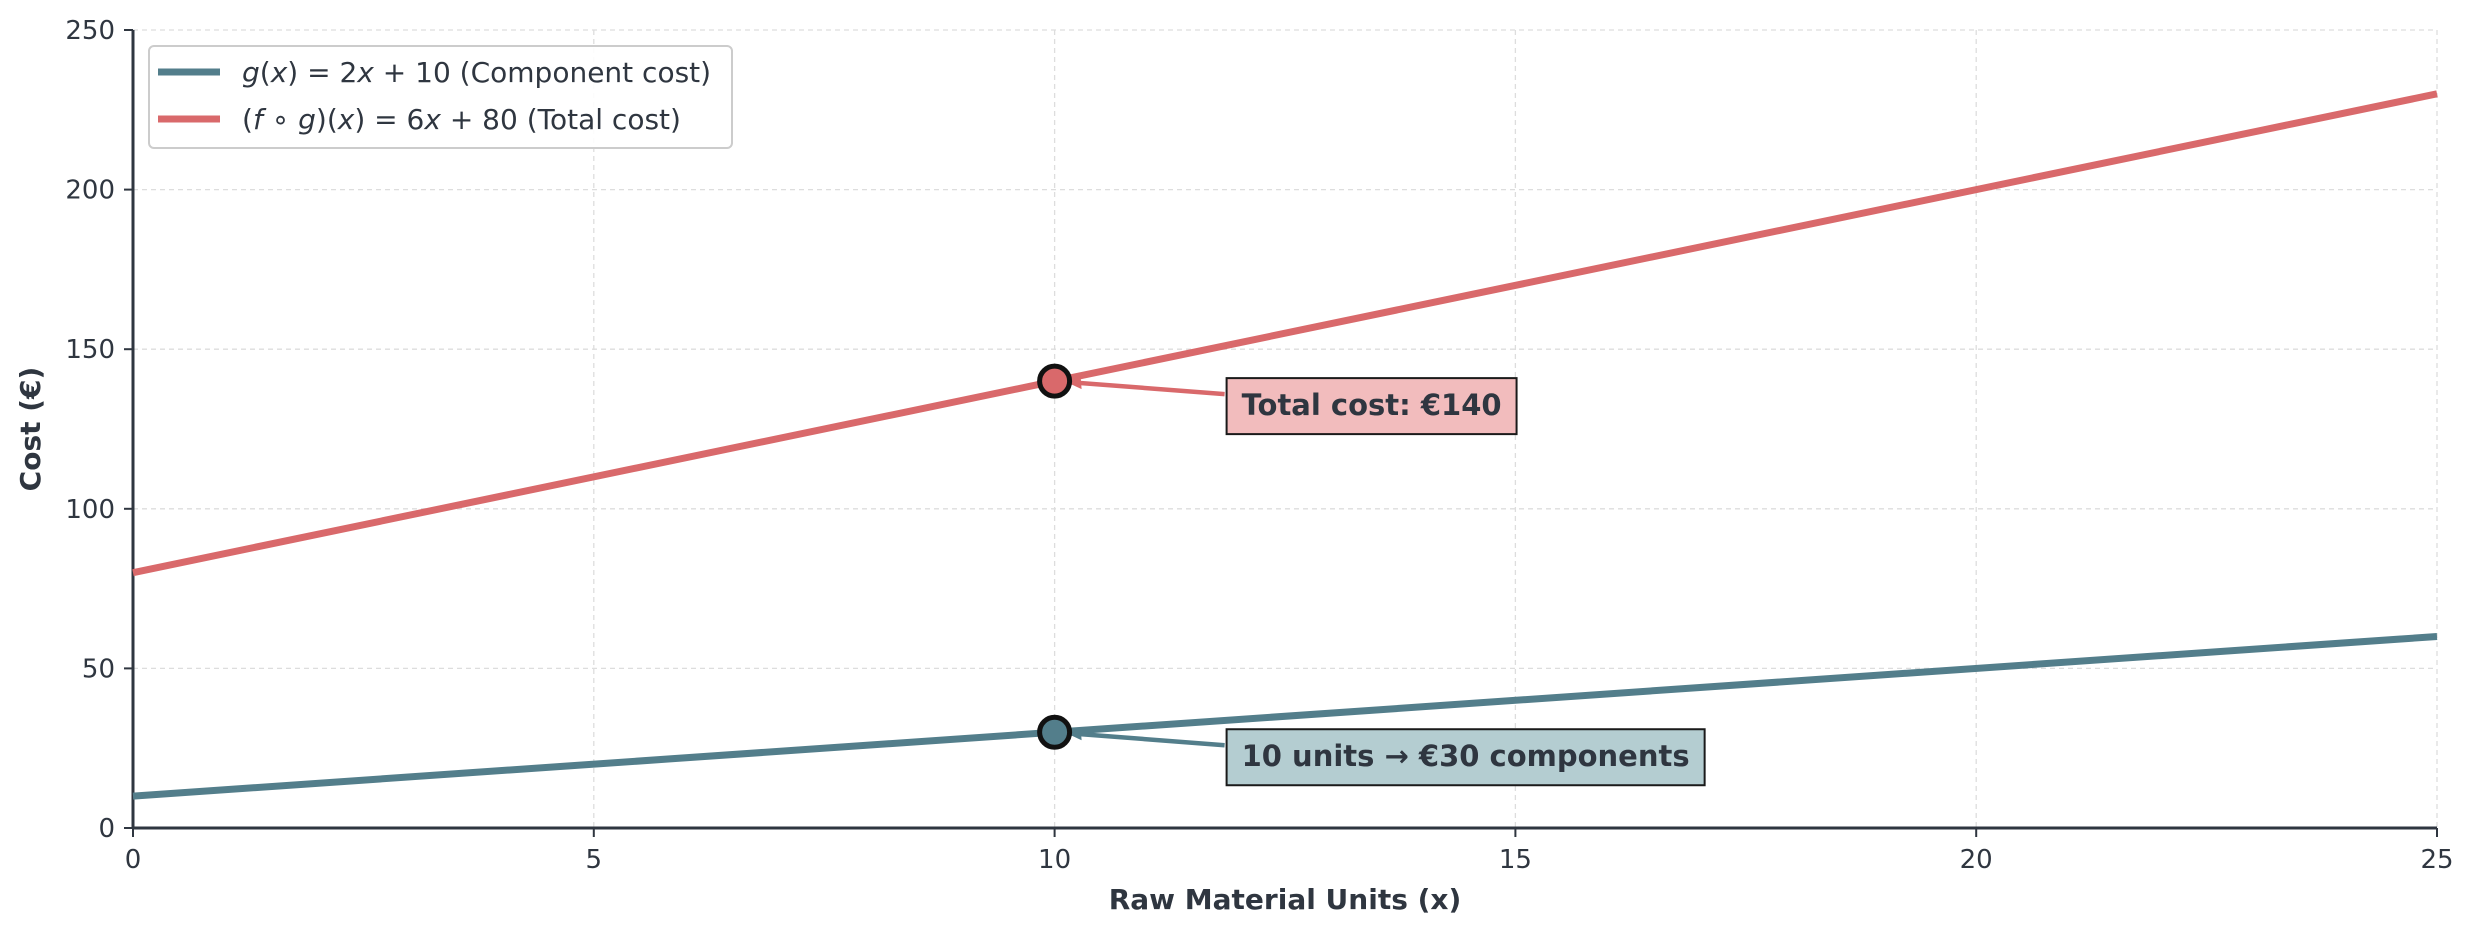 Image resolution: width=2469 pixels, height=934 pixels. Describe the element at coordinates (30, 429) in the screenshot. I see `y-axis-title: Cost (€)` at that location.